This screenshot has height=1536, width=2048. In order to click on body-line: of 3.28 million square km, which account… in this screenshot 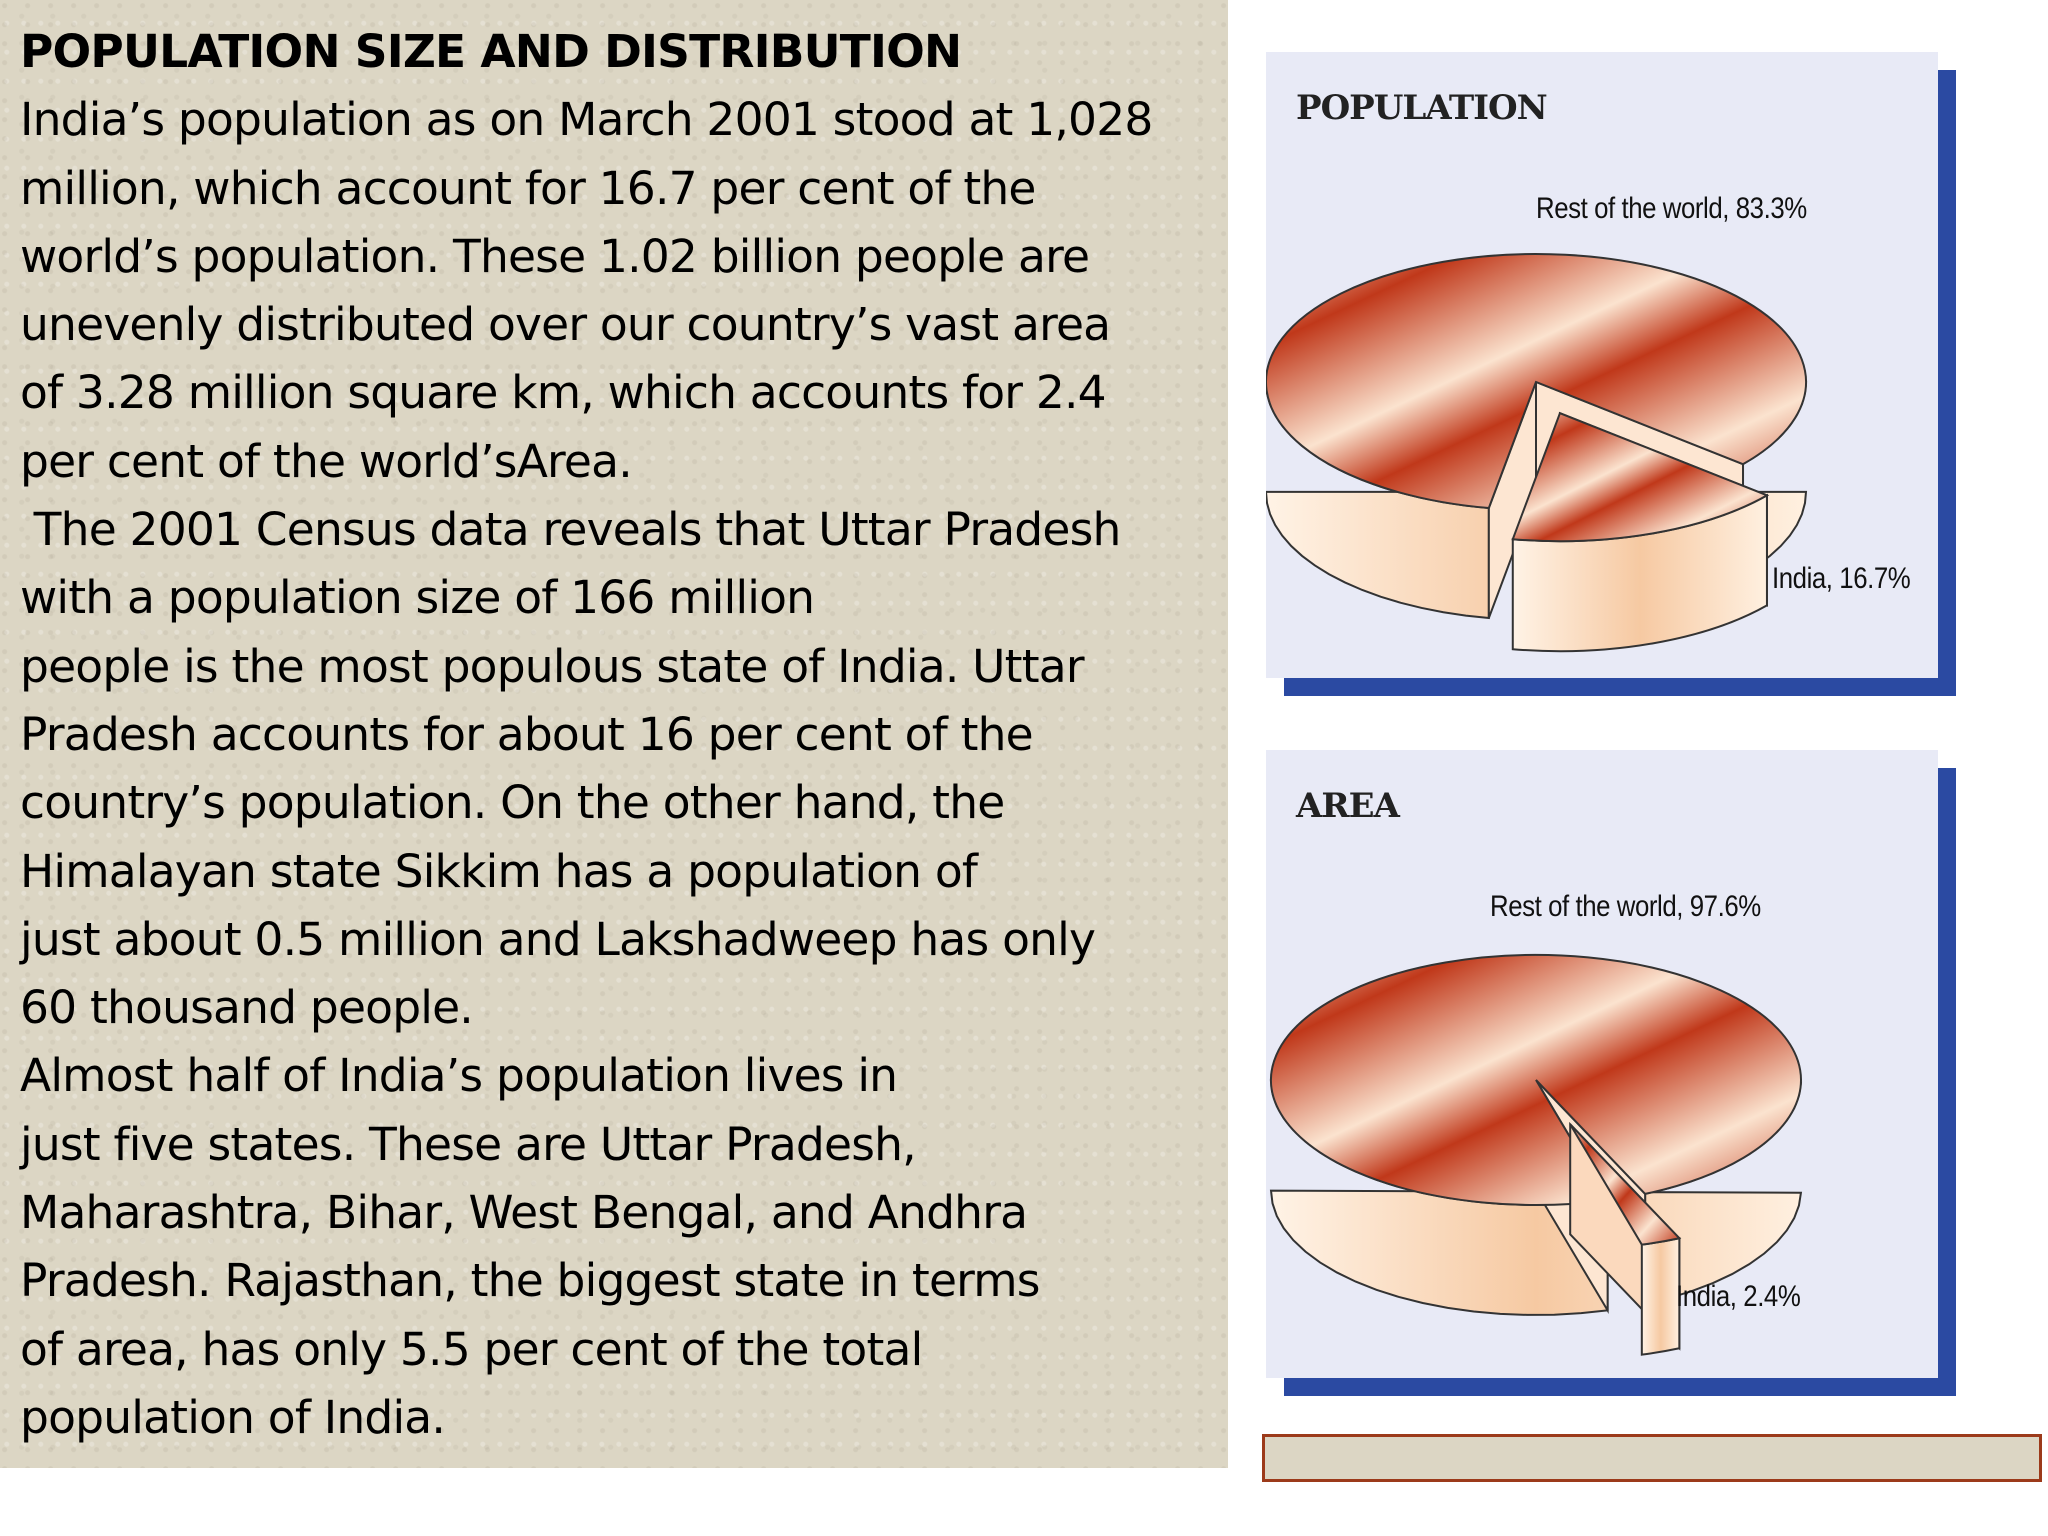, I will do `click(563, 393)`.